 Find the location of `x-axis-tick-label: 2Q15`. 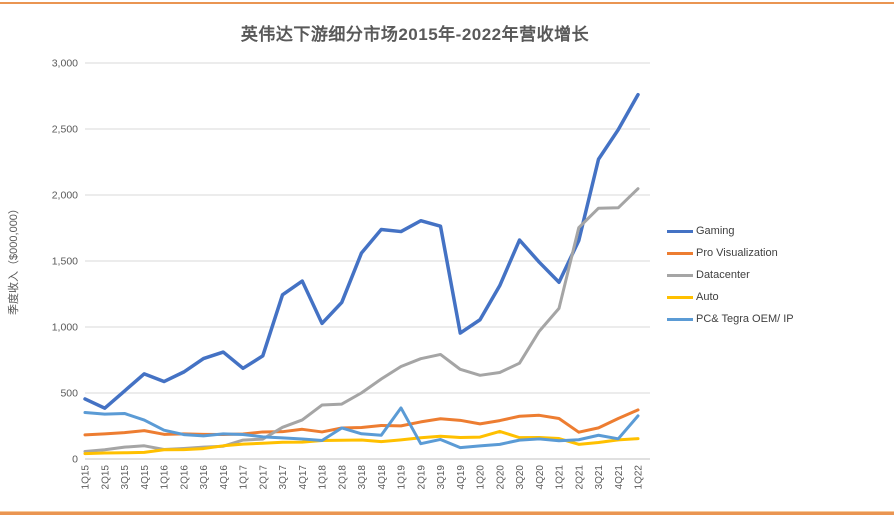

x-axis-tick-label: 2Q15 is located at coordinates (105, 477).